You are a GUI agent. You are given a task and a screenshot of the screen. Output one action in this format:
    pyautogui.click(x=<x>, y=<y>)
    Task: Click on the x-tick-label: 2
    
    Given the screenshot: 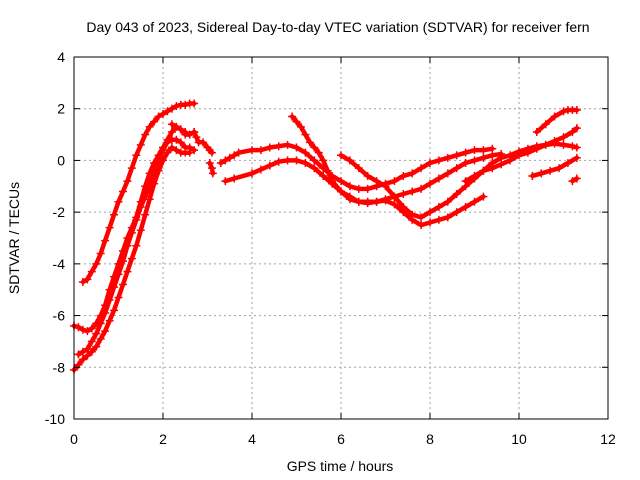 What is the action you would take?
    pyautogui.click(x=163, y=439)
    